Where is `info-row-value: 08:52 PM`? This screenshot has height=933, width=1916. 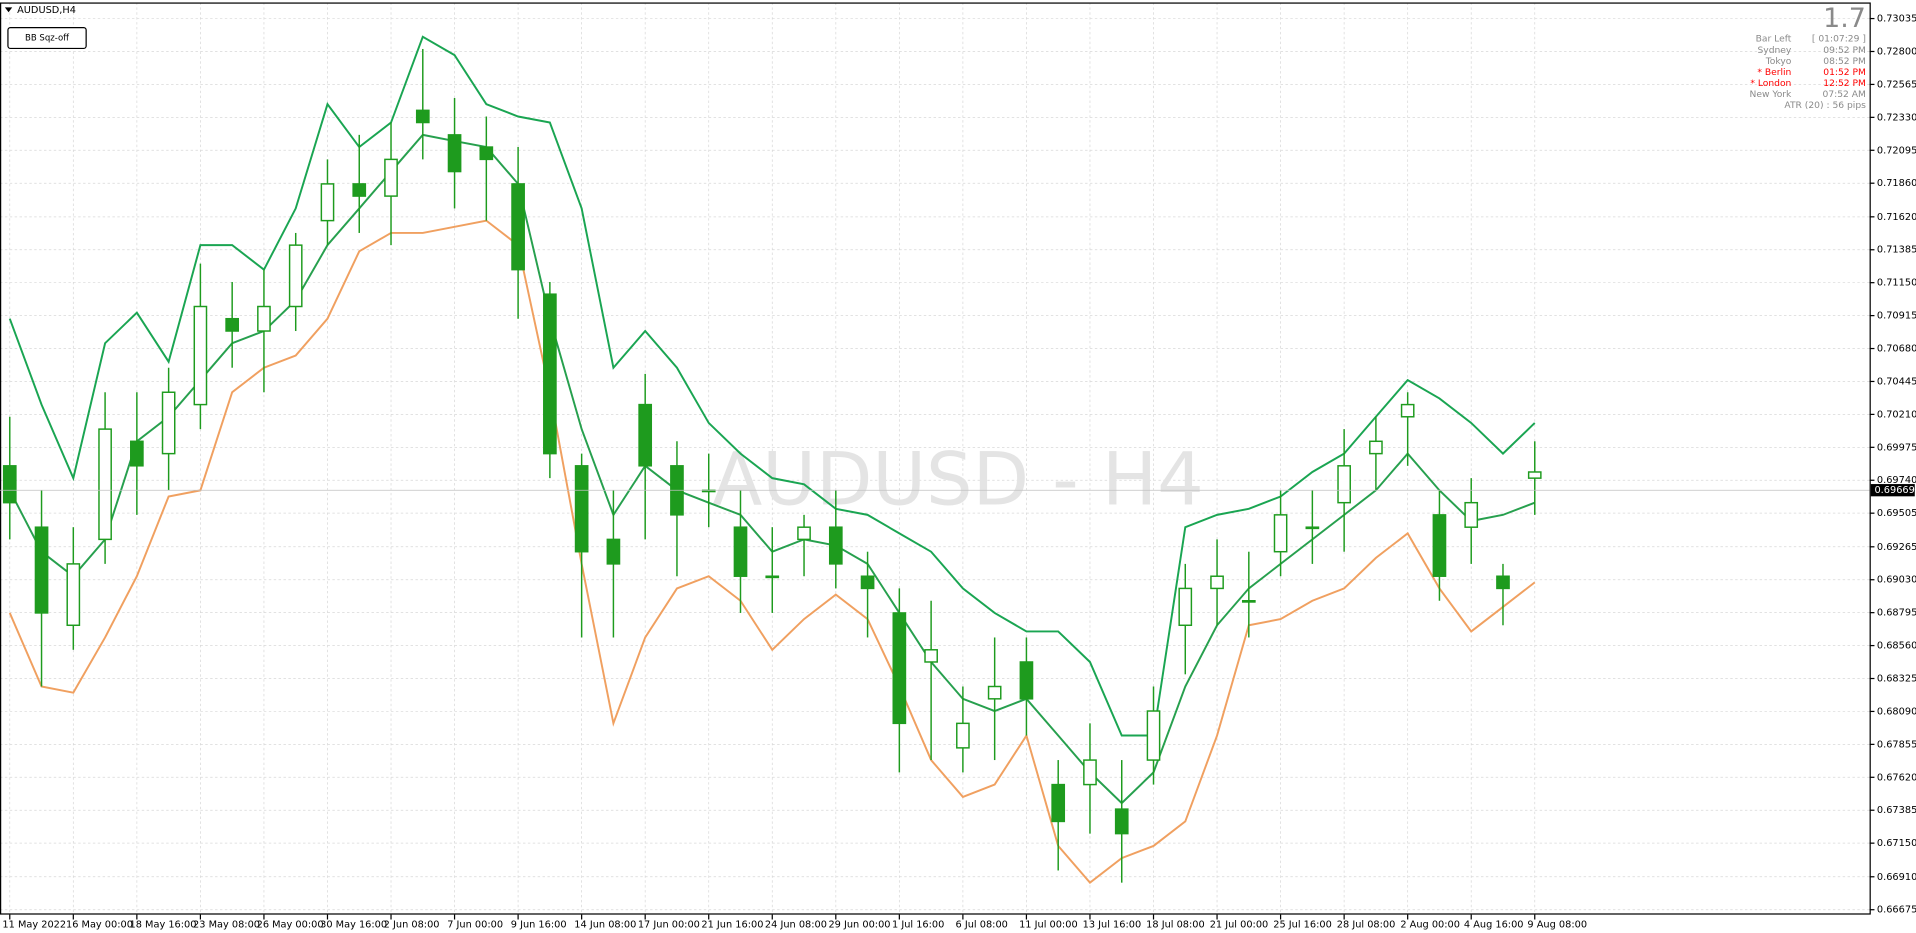
info-row-value: 08:52 PM is located at coordinates (1844, 61).